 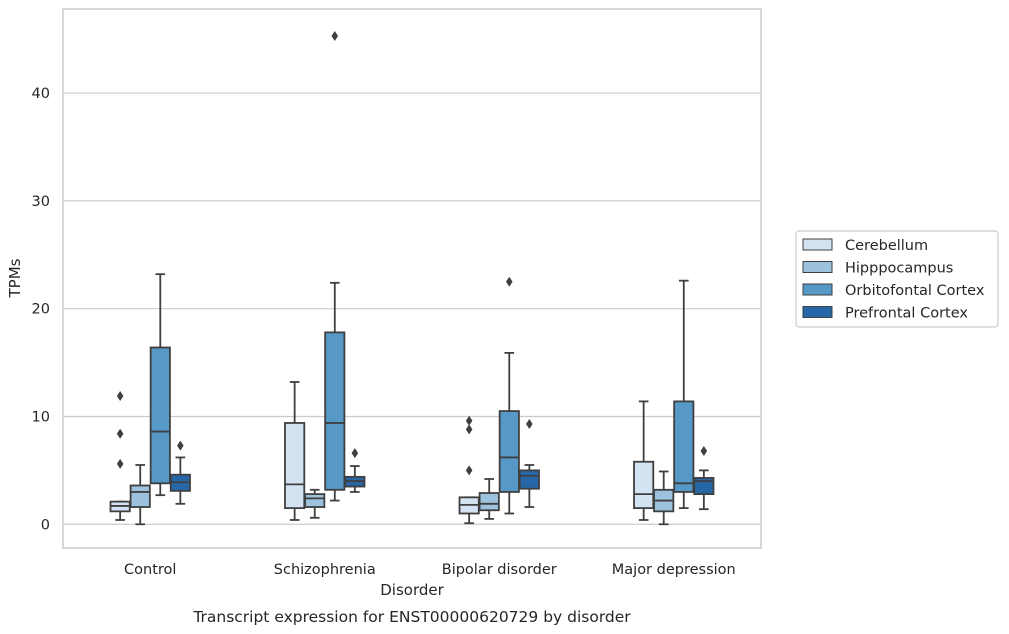 What do you see at coordinates (41, 202) in the screenshot?
I see `y-tick-label: 30` at bounding box center [41, 202].